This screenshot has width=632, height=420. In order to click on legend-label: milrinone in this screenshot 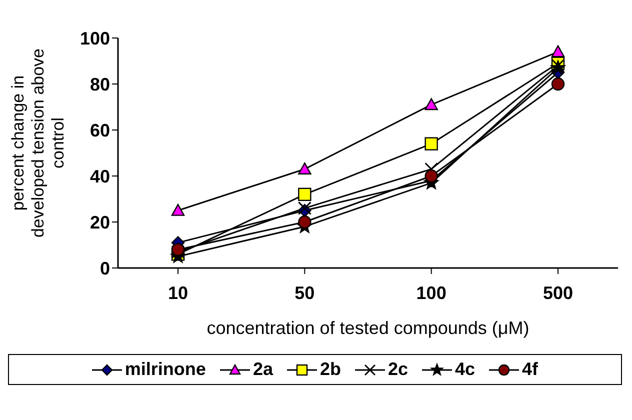, I will do `click(165, 369)`.